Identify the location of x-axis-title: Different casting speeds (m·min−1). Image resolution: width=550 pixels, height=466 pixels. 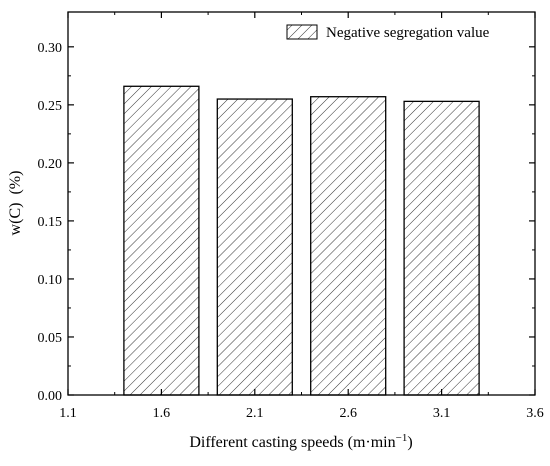
(300, 441).